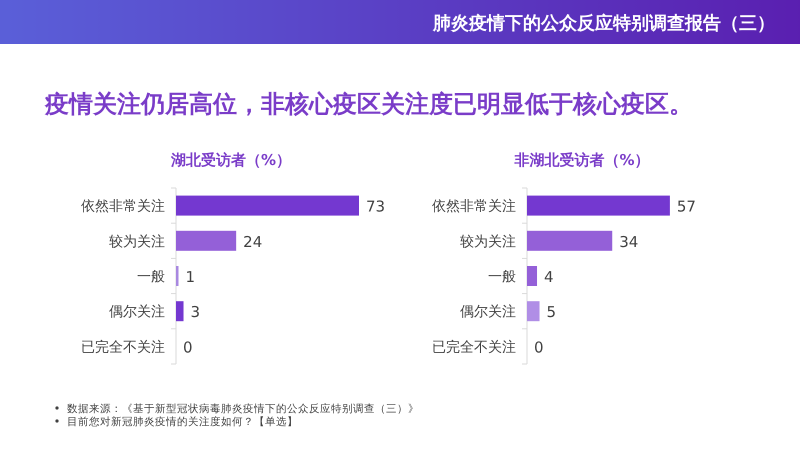 Image resolution: width=800 pixels, height=450 pixels. Describe the element at coordinates (551, 312) in the screenshot. I see `data-label: 5` at that location.